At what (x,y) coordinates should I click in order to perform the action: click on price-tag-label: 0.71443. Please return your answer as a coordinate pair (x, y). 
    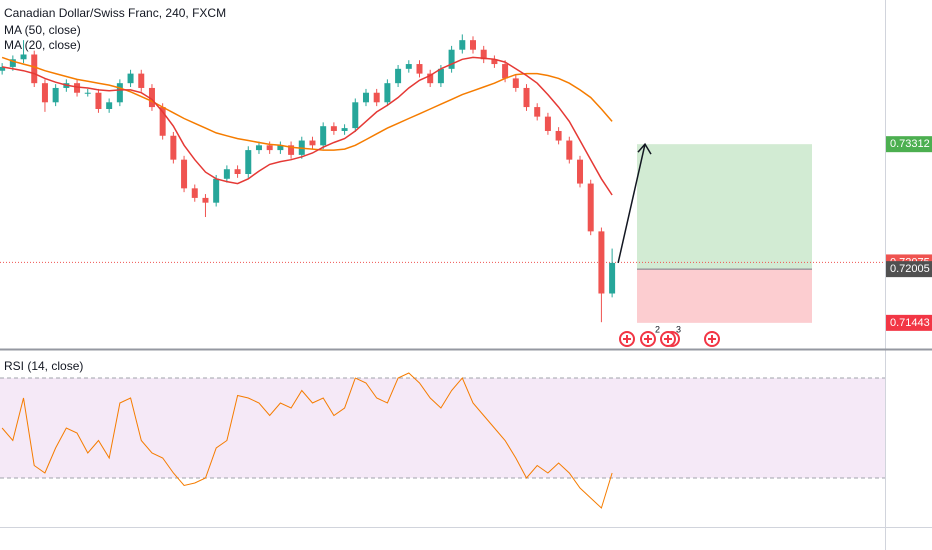
    Looking at the image, I should click on (910, 323).